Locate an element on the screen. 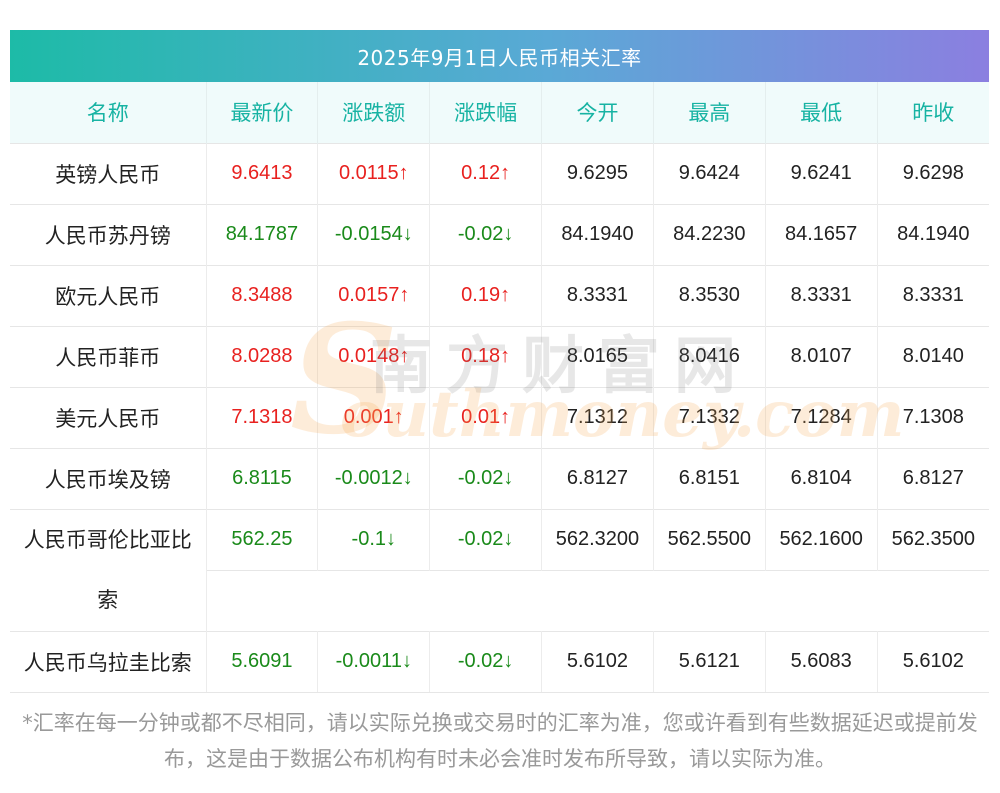  cell-pct: 0.12↑ is located at coordinates (486, 173).